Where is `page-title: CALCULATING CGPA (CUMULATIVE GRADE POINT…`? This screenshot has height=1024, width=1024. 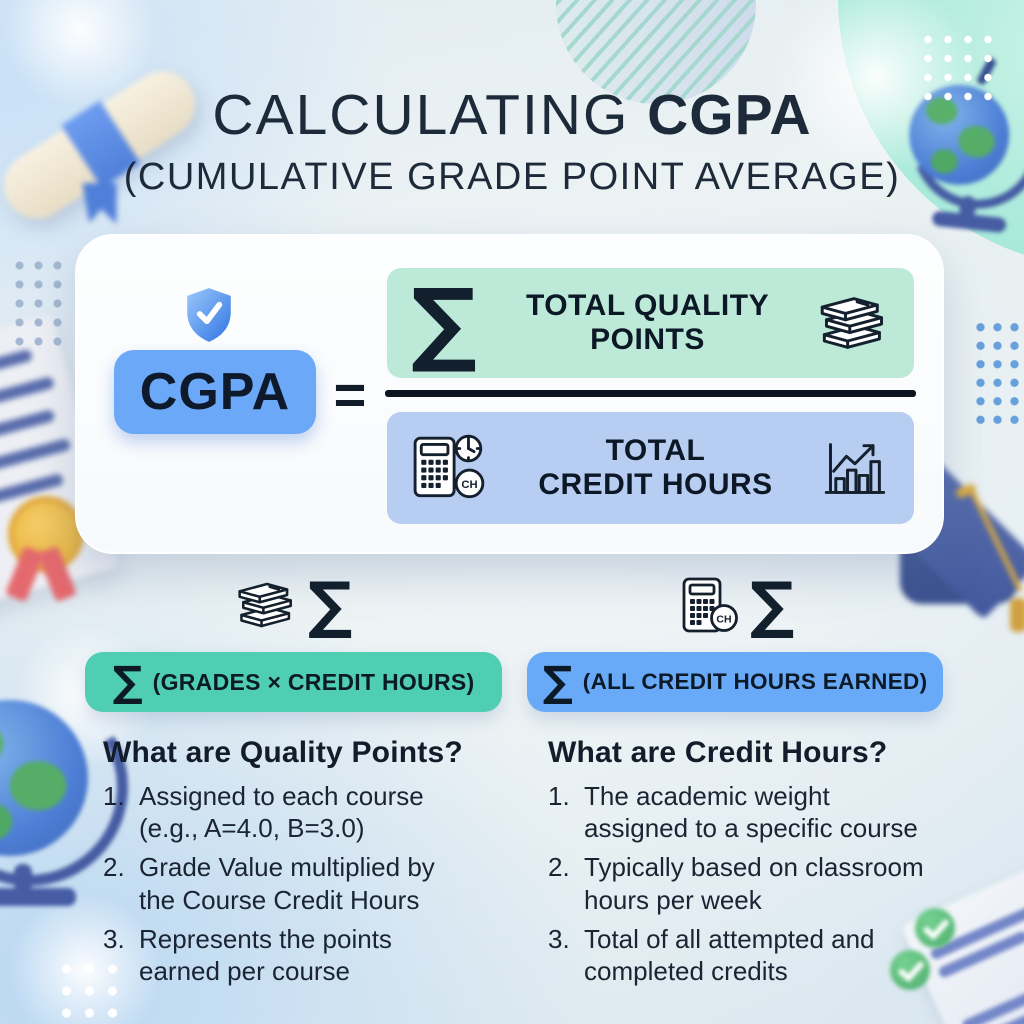
page-title: CALCULATING CGPA (CUMULATIVE GRADE POINT… is located at coordinates (512, 140).